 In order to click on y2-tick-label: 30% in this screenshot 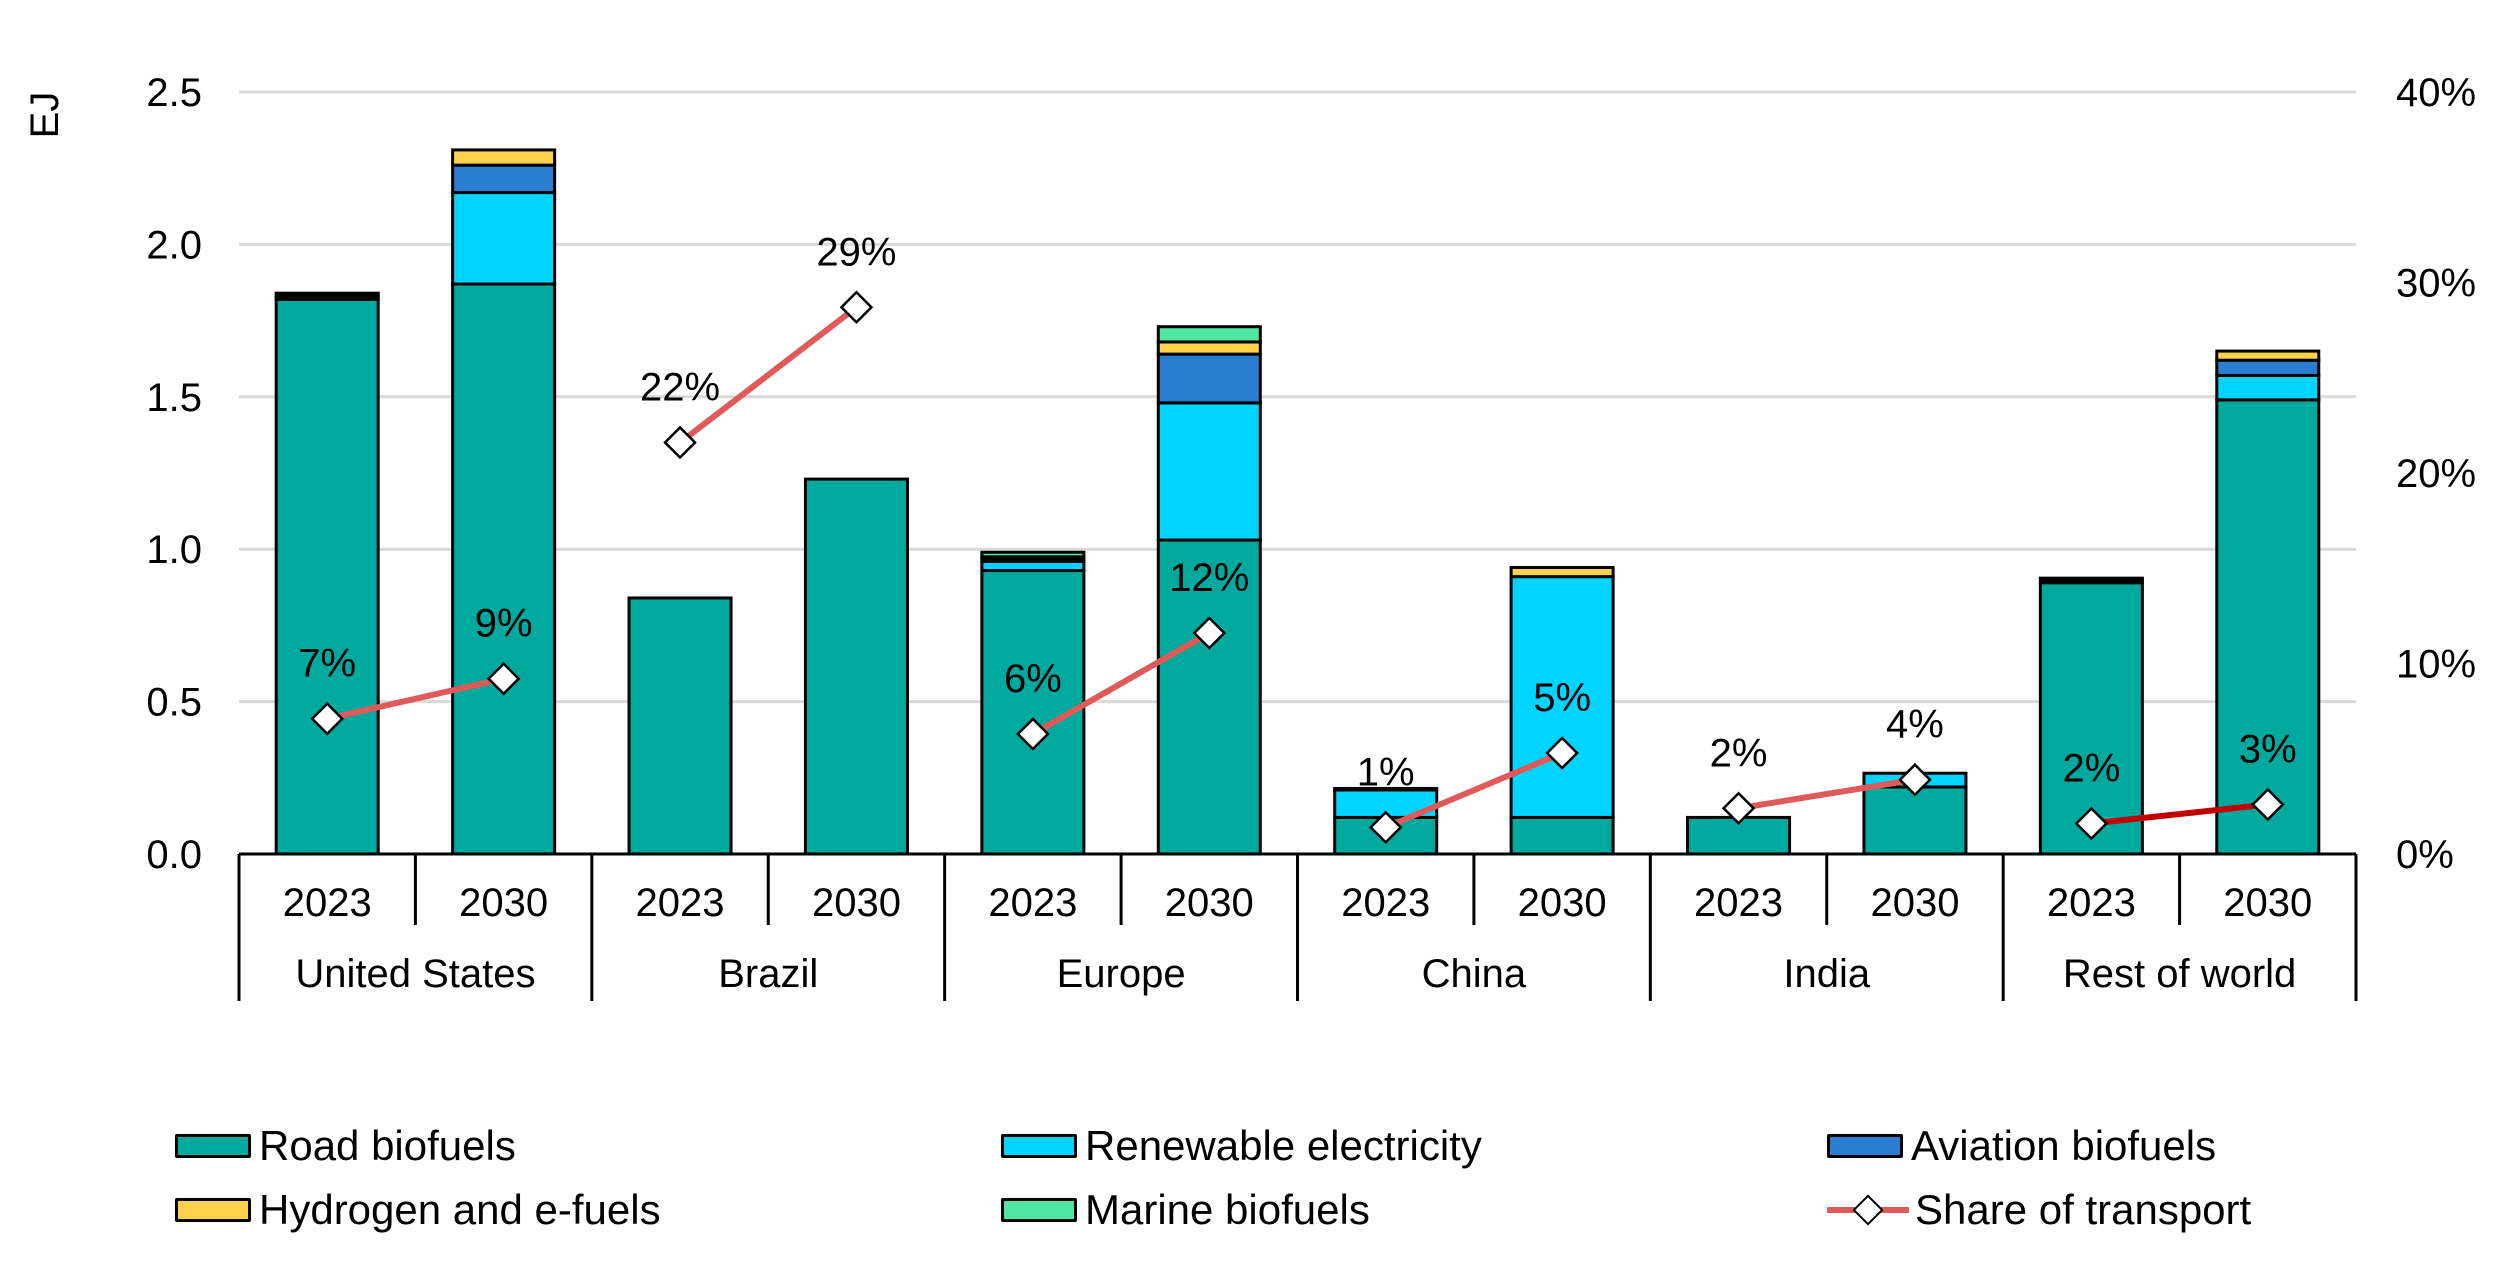, I will do `click(2436, 284)`.